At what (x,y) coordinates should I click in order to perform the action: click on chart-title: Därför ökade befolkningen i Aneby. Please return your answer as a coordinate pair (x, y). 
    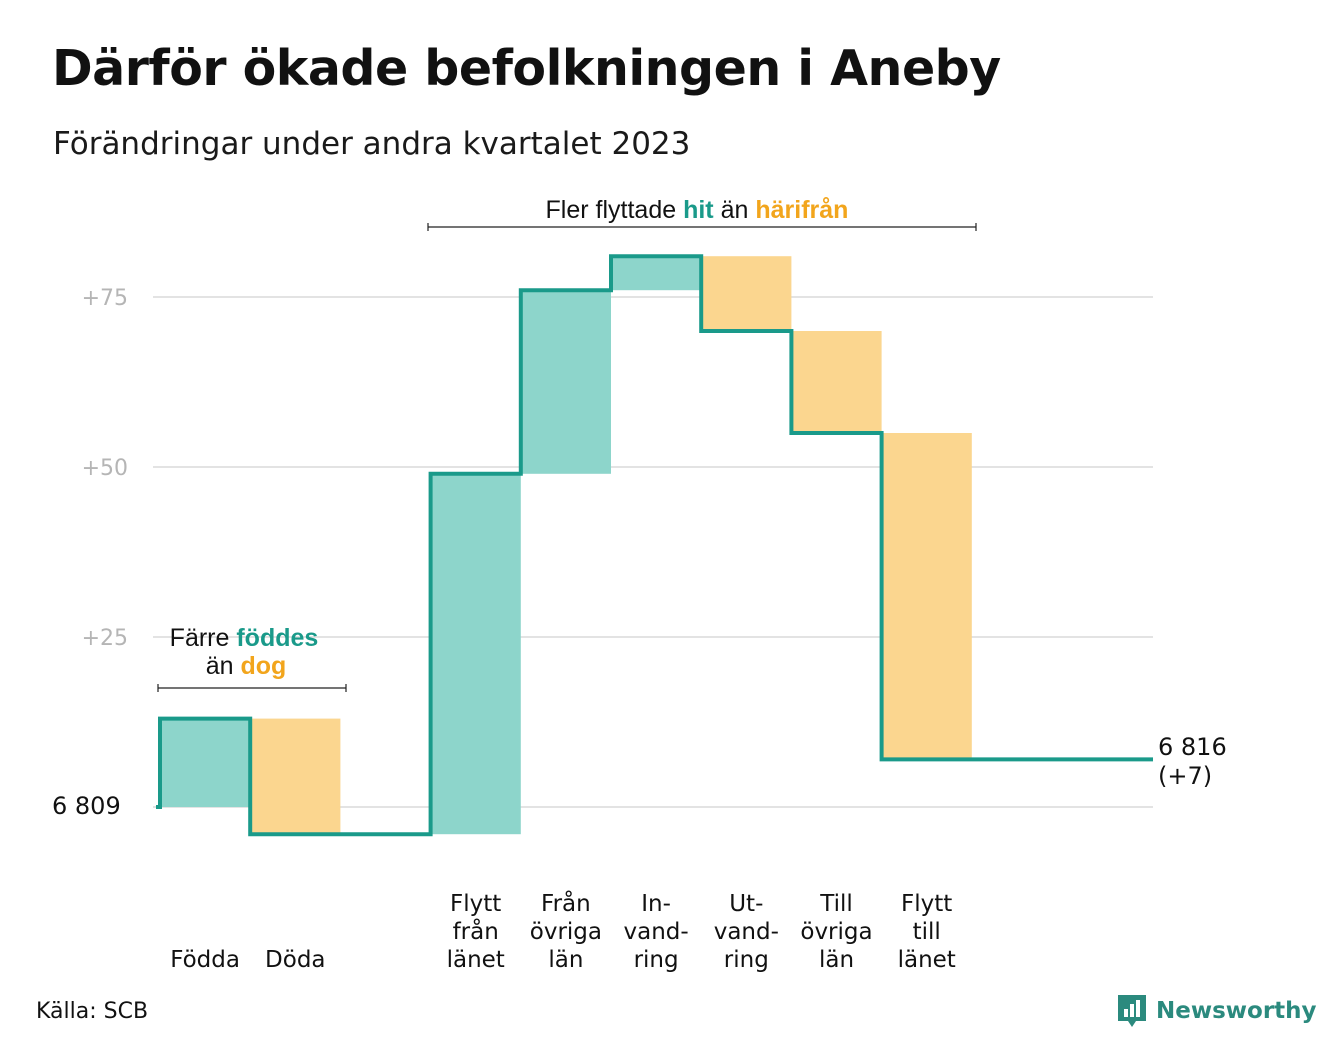
    Looking at the image, I should click on (526, 68).